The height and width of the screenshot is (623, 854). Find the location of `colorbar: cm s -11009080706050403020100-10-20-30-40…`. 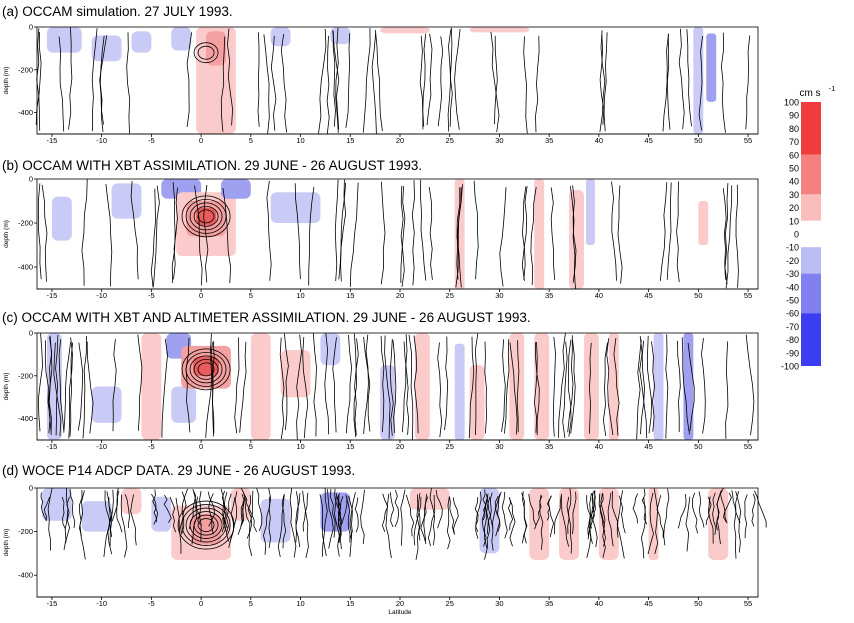

colorbar: cm s -11009080706050403020100-10-20-30-40… is located at coordinates (808, 228).